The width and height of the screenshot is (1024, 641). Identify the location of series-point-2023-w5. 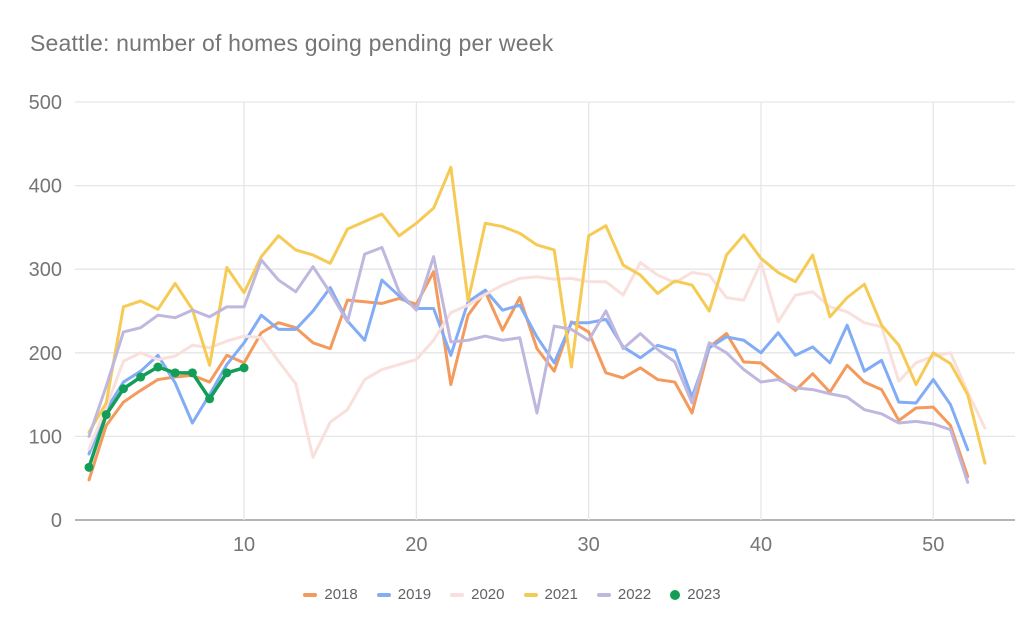
(158, 367).